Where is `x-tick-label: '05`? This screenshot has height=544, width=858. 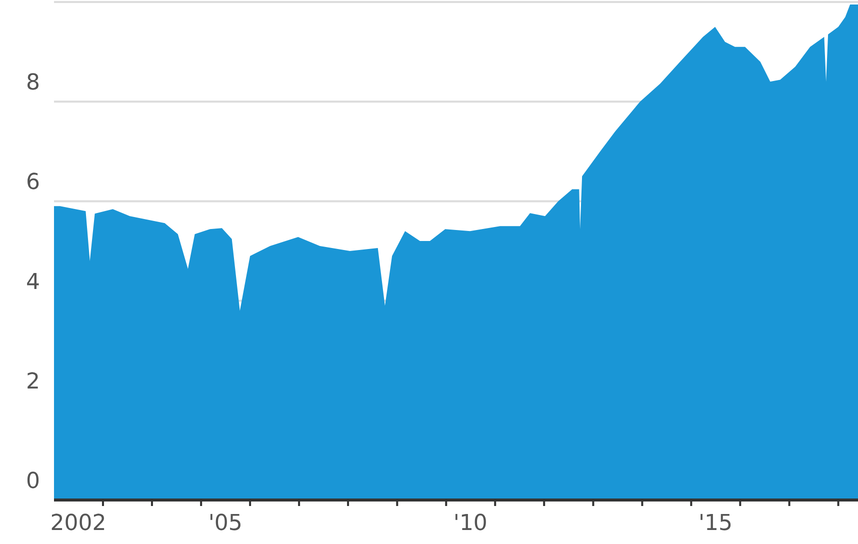 x-tick-label: '05 is located at coordinates (225, 523).